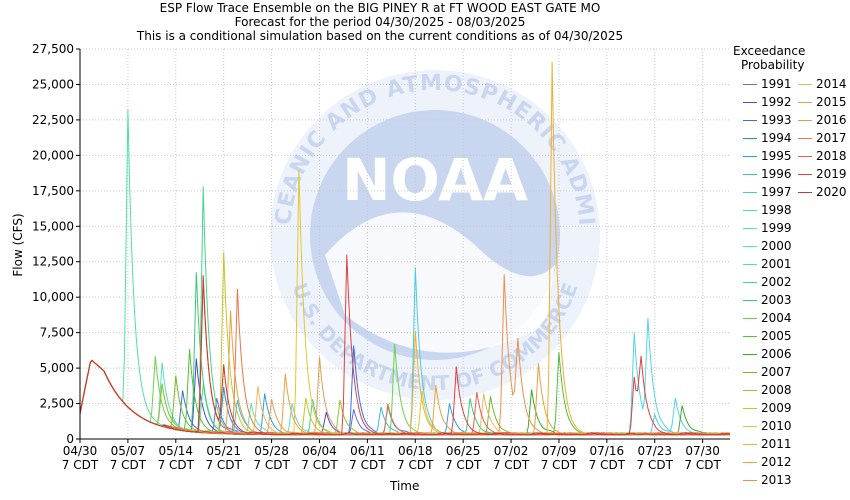 The height and width of the screenshot is (500, 850). What do you see at coordinates (831, 84) in the screenshot?
I see `legend-label: 2014` at bounding box center [831, 84].